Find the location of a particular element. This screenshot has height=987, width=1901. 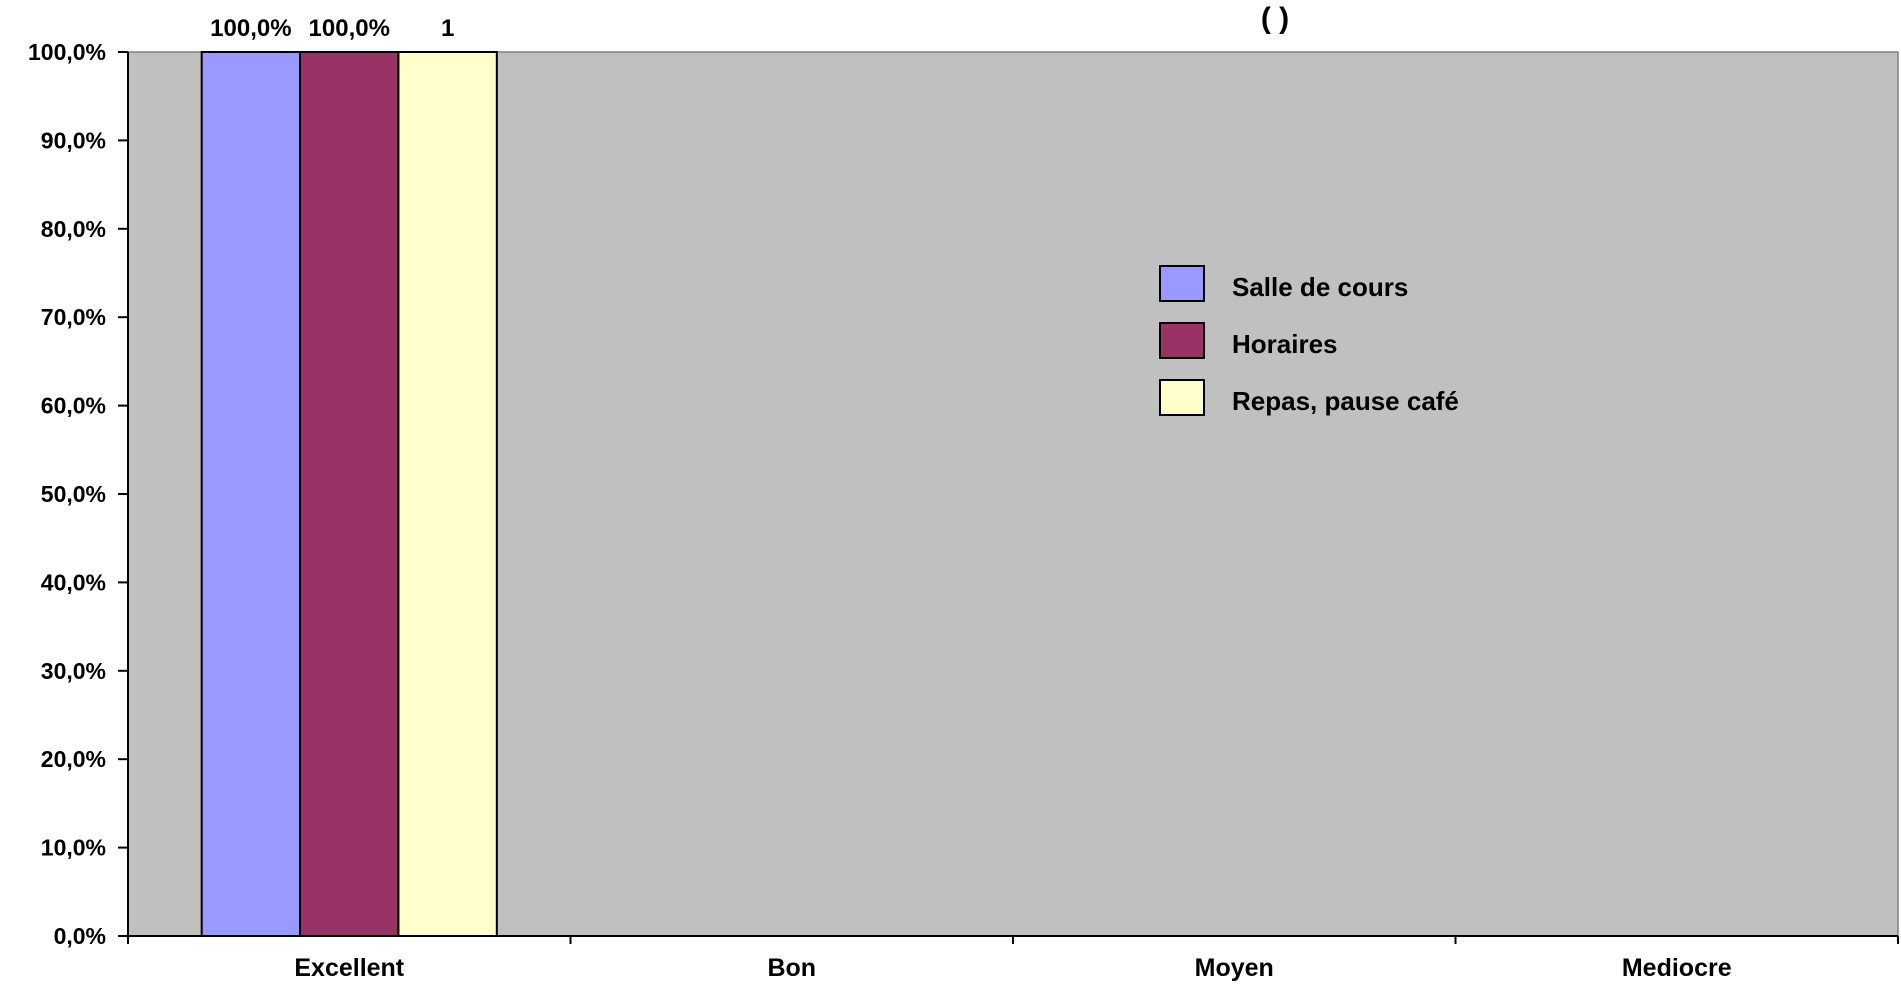

x-category-label: Mediocre is located at coordinates (1677, 968).